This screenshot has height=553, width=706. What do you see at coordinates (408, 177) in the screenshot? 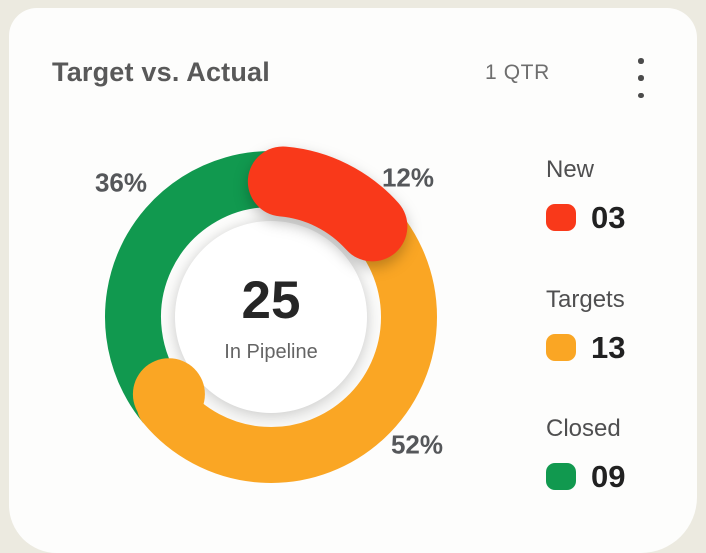
I see `percent-label-new: 12%` at bounding box center [408, 177].